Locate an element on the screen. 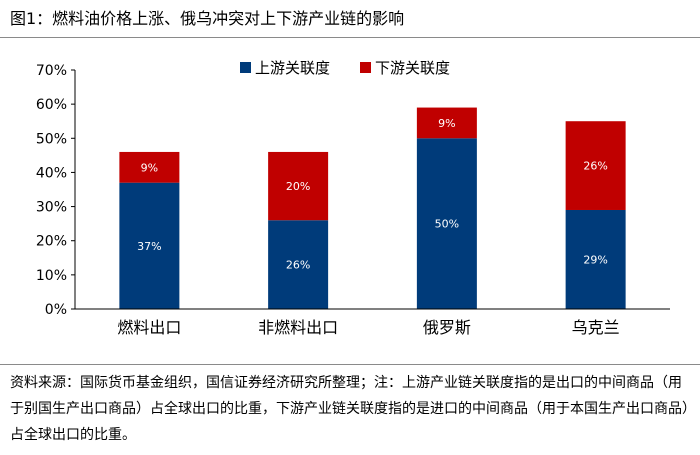 Image resolution: width=700 pixels, height=455 pixels. data-label: 29% is located at coordinates (595, 259).